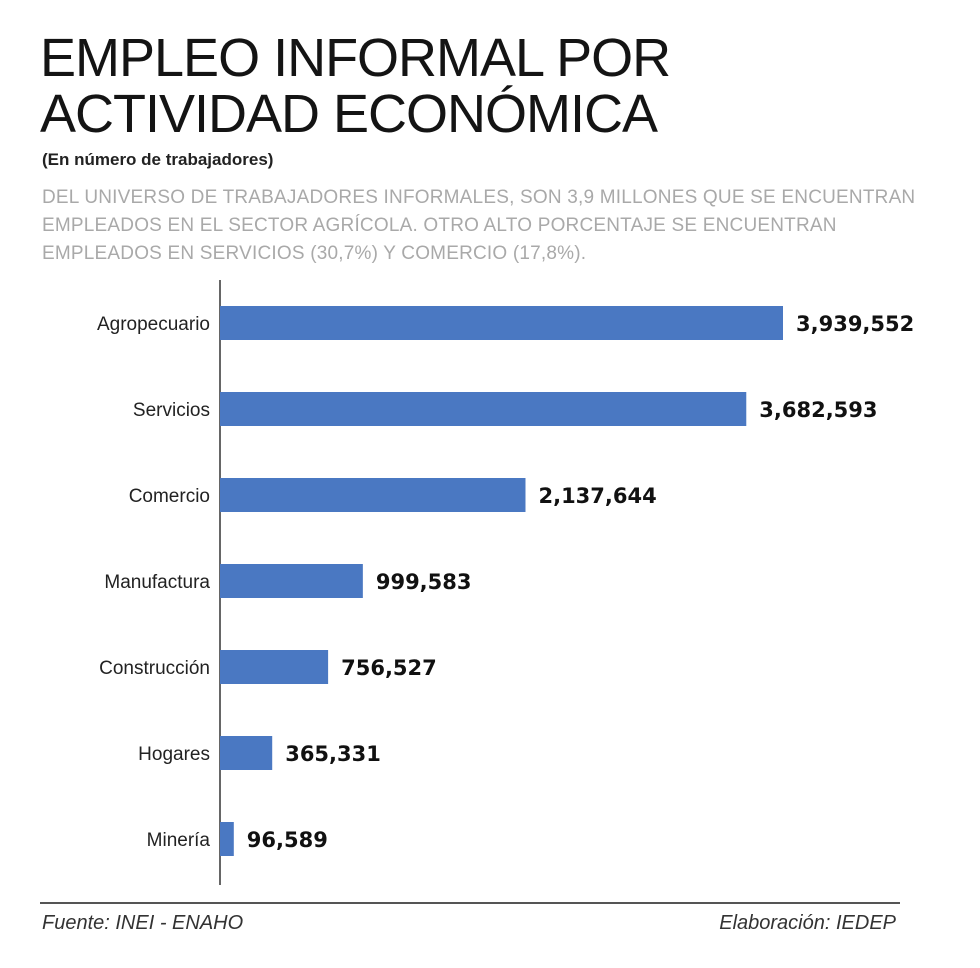 The image size is (980, 968). I want to click on chart-subtitle: (En número de trabajadores), so click(158, 159).